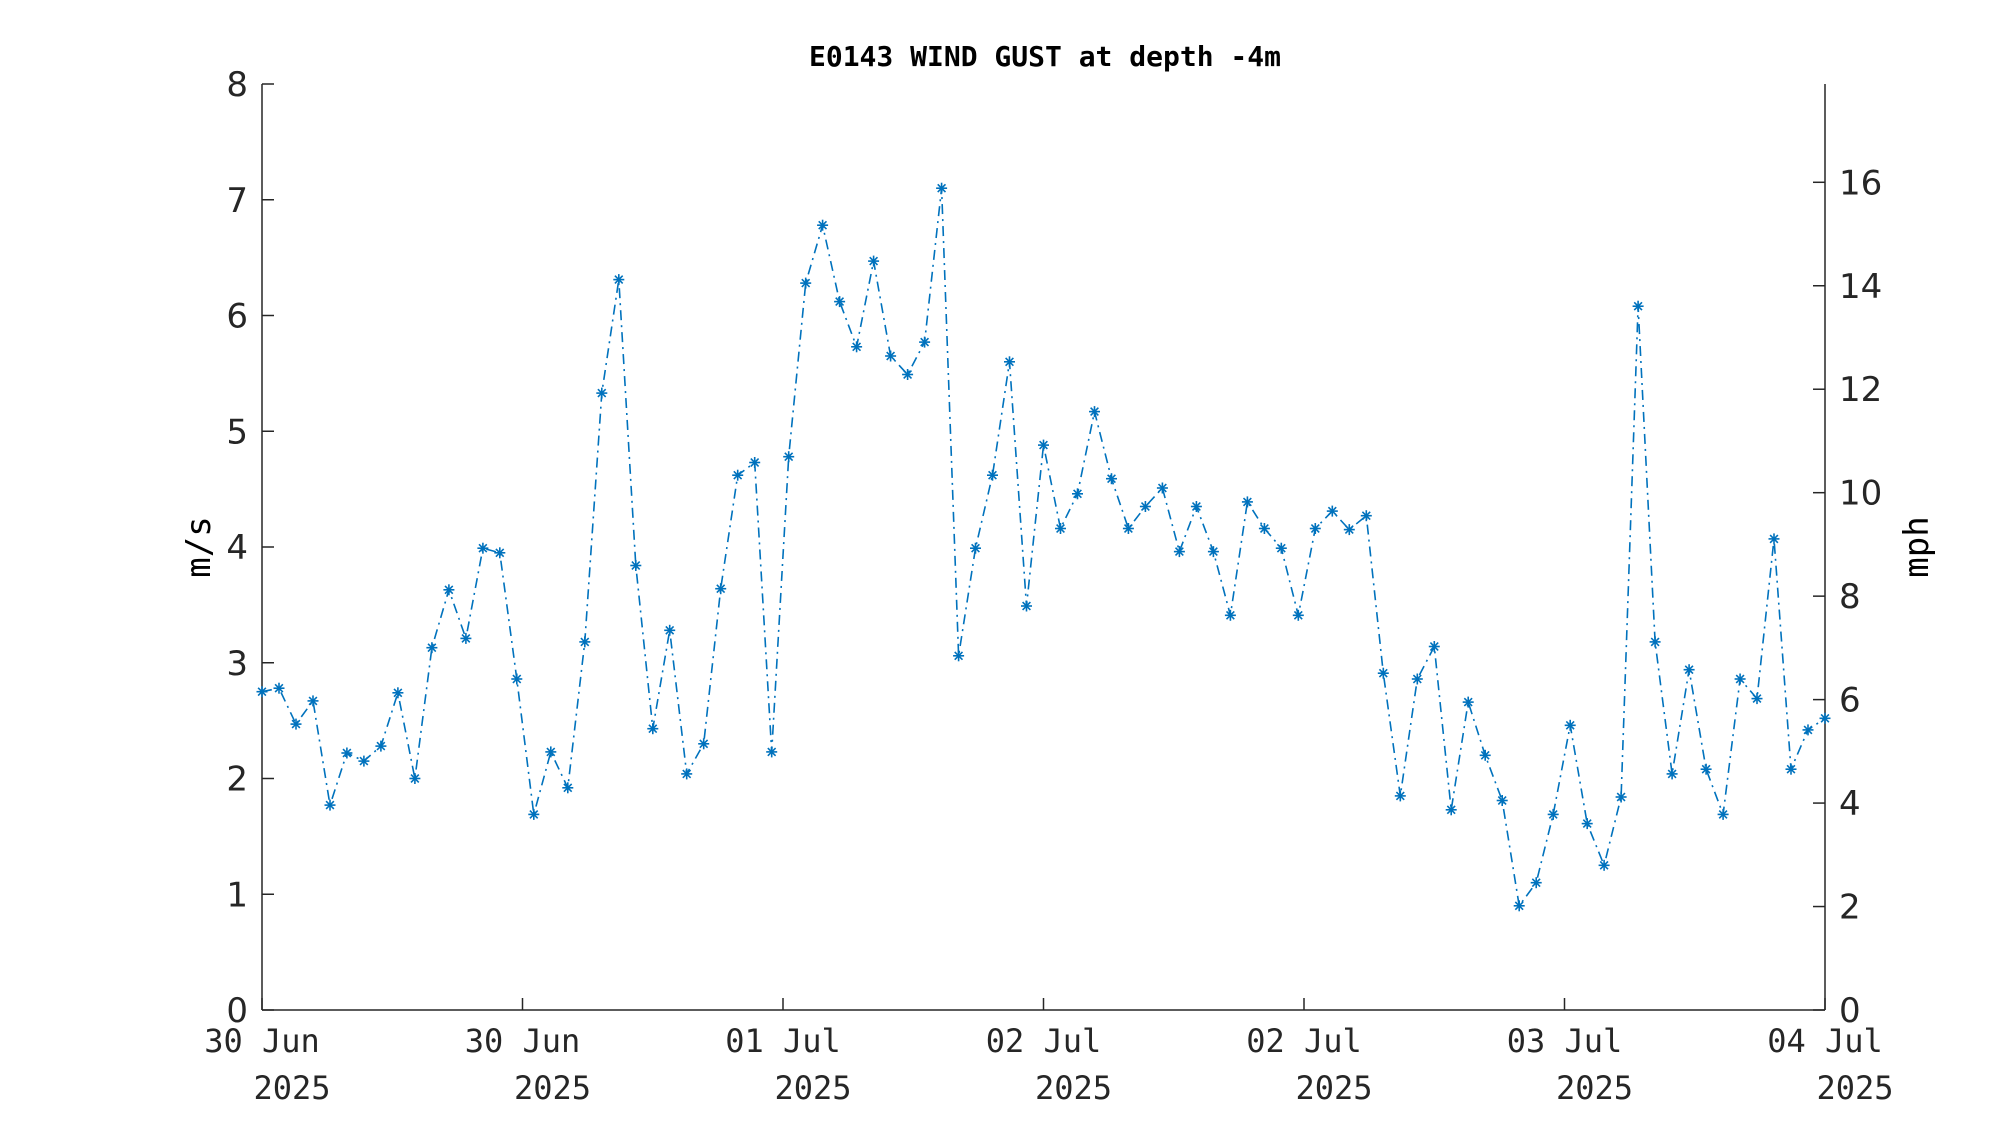 The height and width of the screenshot is (1125, 2000). Describe the element at coordinates (237, 664) in the screenshot. I see `left-tick-label: 3` at that location.